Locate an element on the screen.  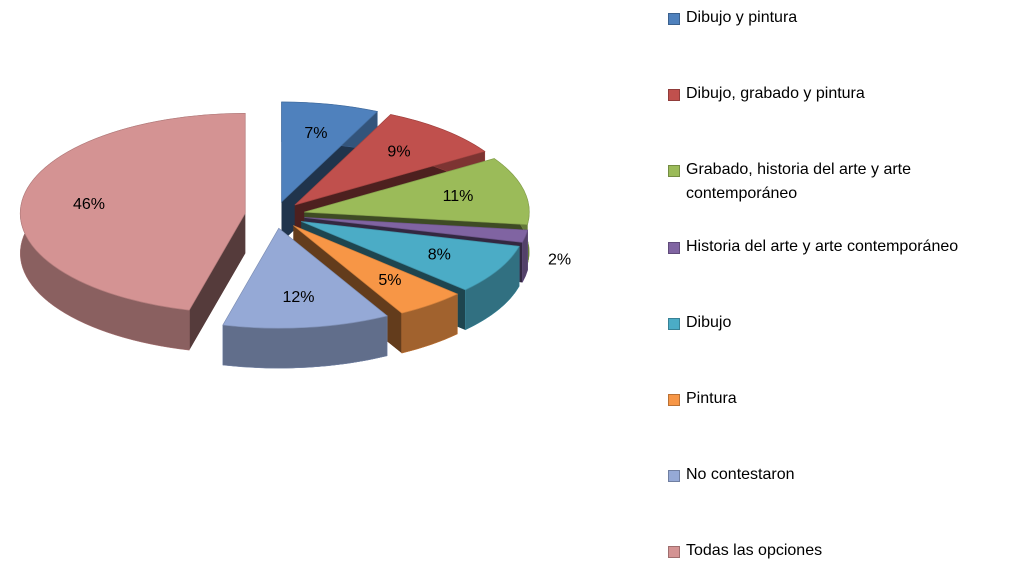
legend-entry: No contestaron is located at coordinates (833, 475).